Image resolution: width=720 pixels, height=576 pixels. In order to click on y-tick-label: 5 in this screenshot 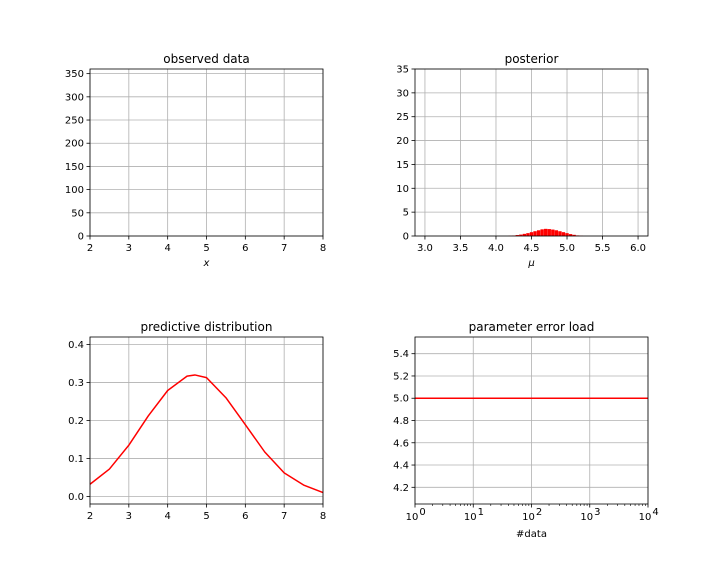, I will do `click(406, 213)`.